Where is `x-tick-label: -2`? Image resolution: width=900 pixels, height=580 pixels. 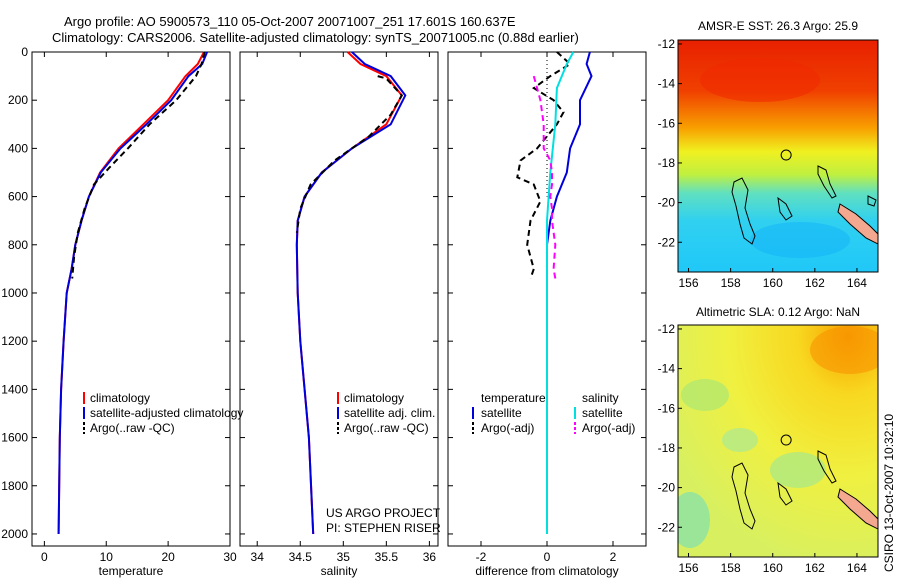
x-tick-label: -2 is located at coordinates (481, 557).